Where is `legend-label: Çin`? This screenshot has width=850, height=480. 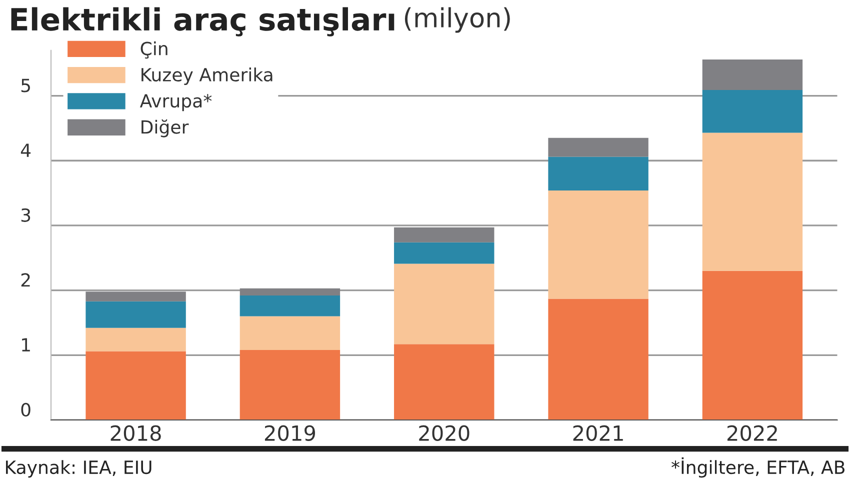
legend-label: Çin is located at coordinates (154, 50).